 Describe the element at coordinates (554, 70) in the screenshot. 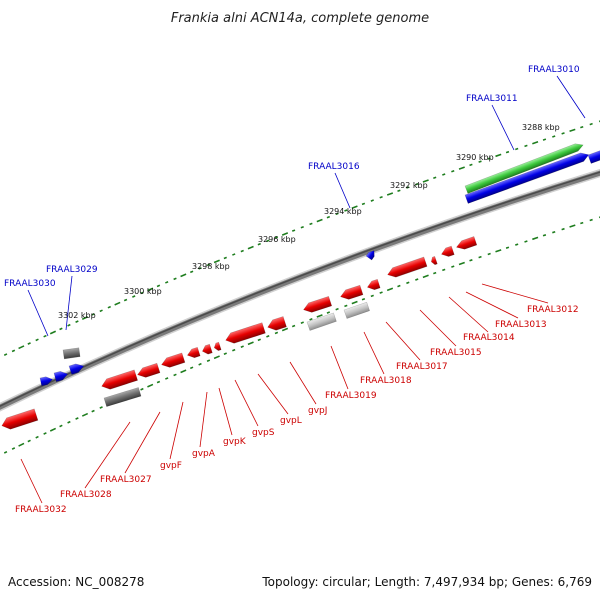

I see `gene-label-forward: FRAAL3010` at that location.